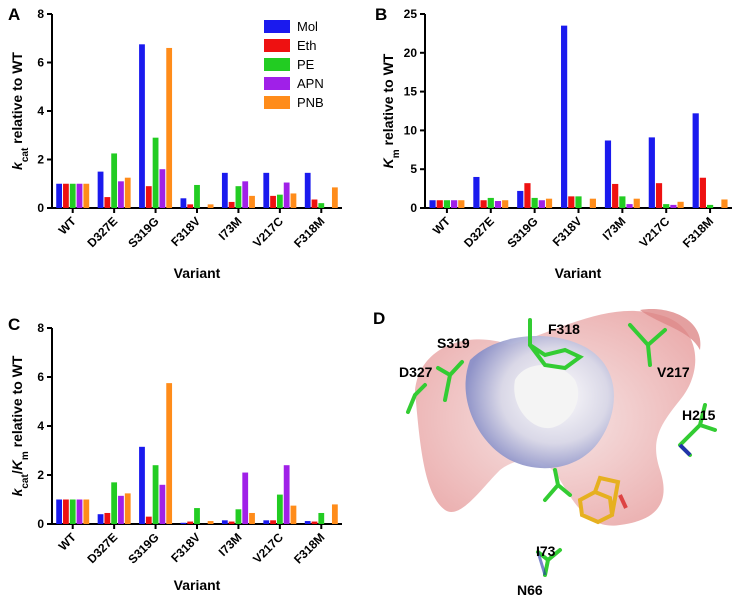 Image resolution: width=750 pixels, height=600 pixels. Describe the element at coordinates (25, 154) in the screenshot. I see `y-label-part: cat` at that location.